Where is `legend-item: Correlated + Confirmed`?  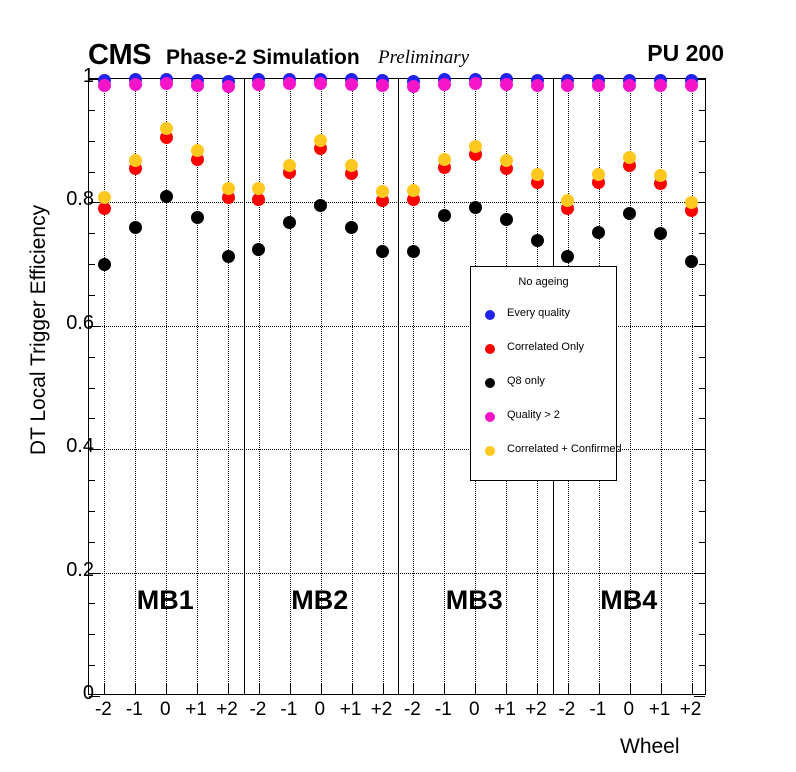
legend-item: Correlated + Confirmed is located at coordinates (546, 450).